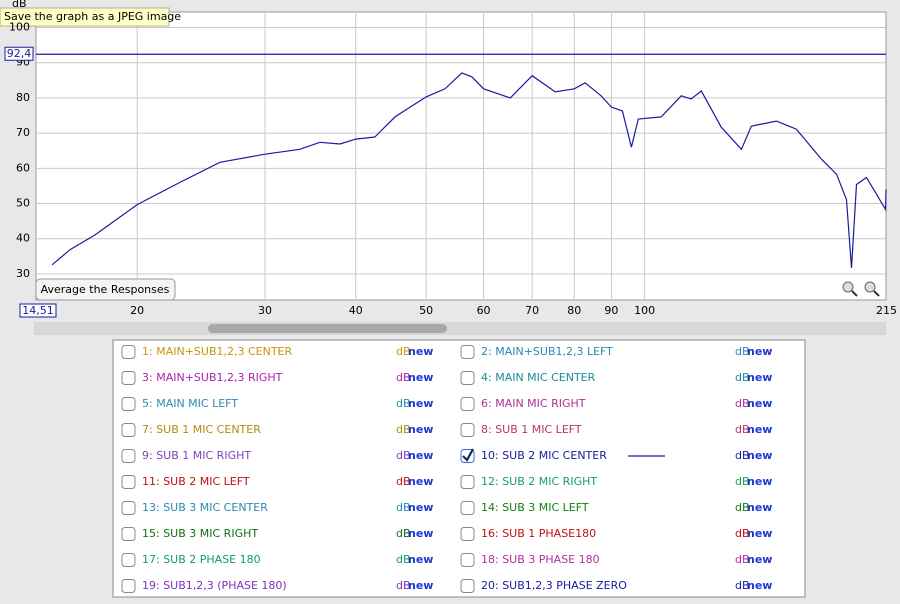  Describe the element at coordinates (532, 310) in the screenshot. I see `x-tick-label: 70` at that location.